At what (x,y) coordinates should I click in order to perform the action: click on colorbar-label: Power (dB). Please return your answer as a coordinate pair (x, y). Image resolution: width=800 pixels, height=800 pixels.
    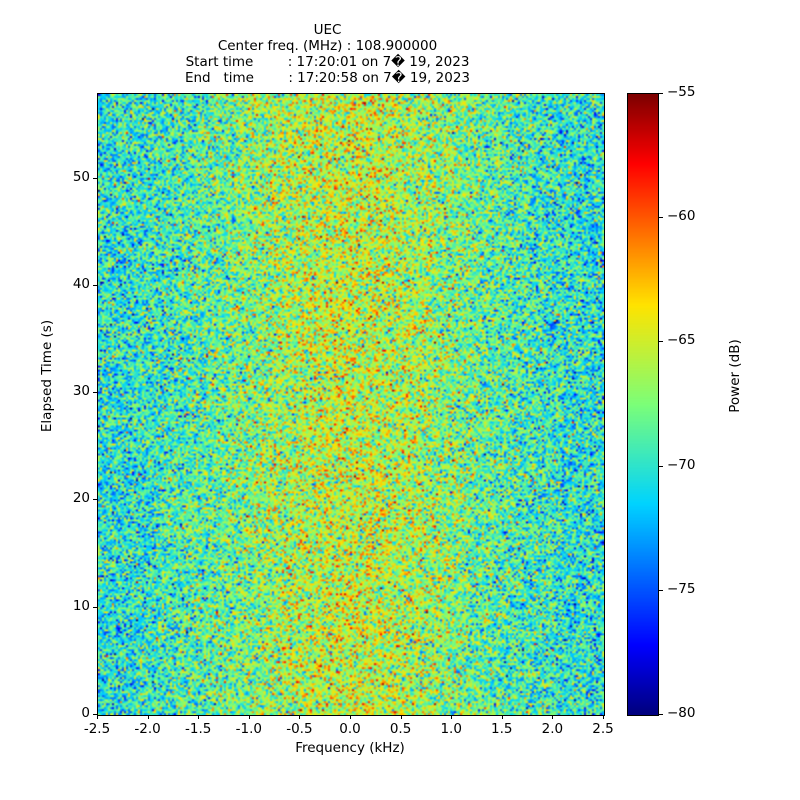
    Looking at the image, I should click on (735, 376).